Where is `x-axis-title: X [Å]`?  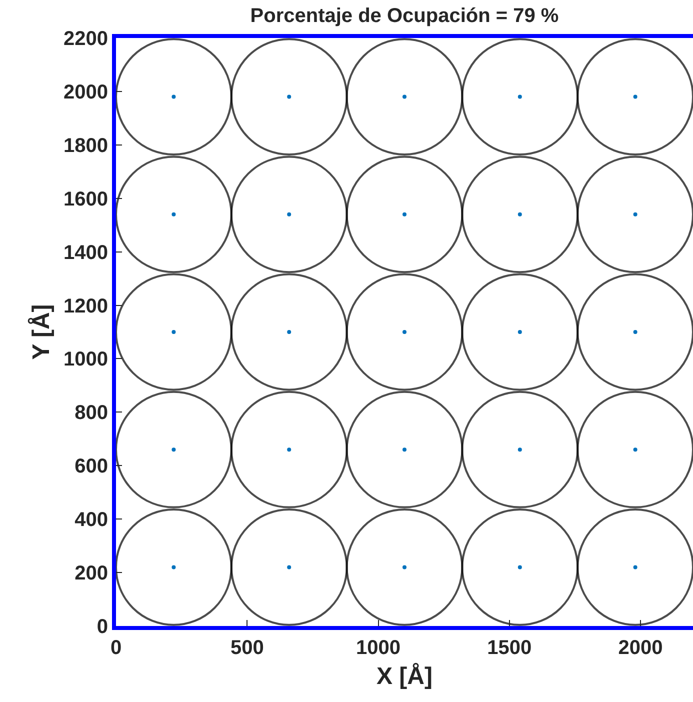 x-axis-title: X [Å] is located at coordinates (404, 676).